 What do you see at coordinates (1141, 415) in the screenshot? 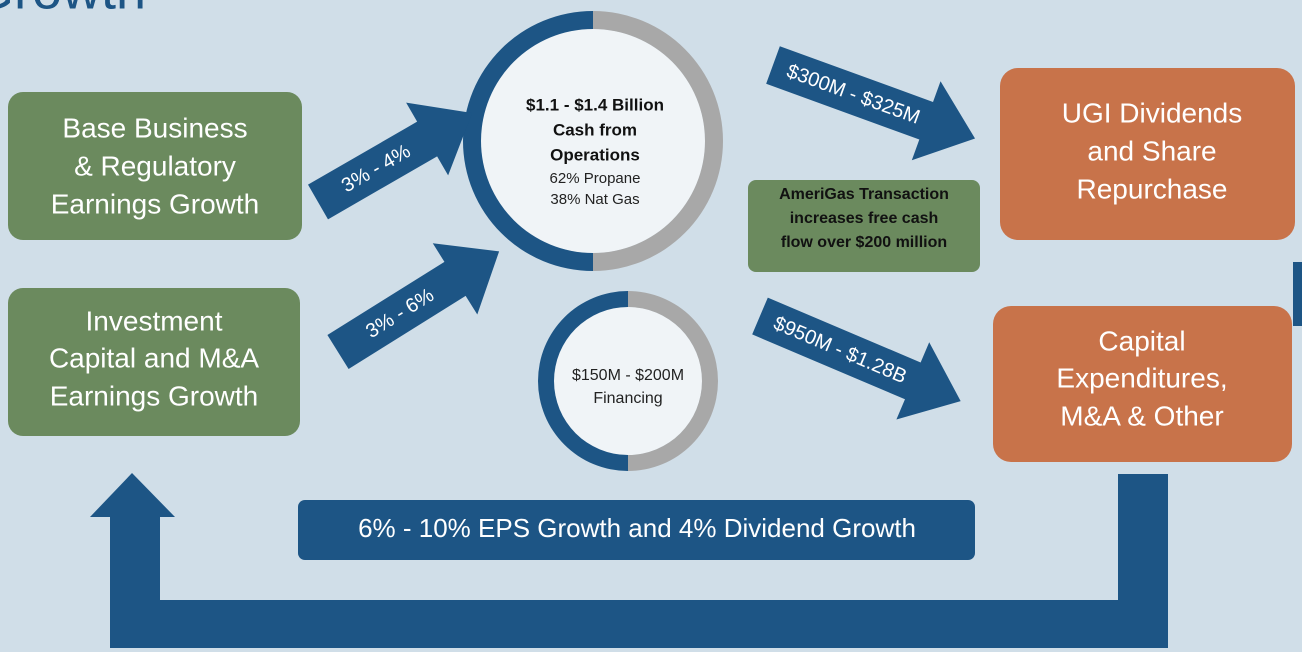
I see `label-line: M&A & Other` at bounding box center [1141, 415].